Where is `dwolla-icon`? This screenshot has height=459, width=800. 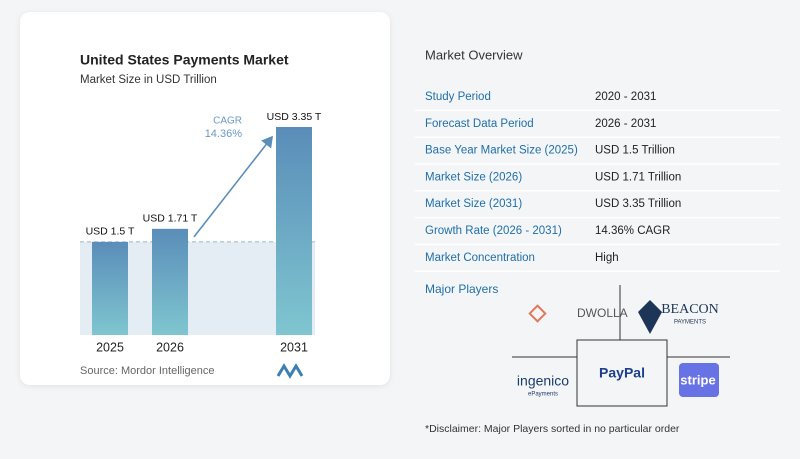 dwolla-icon is located at coordinates (537, 313).